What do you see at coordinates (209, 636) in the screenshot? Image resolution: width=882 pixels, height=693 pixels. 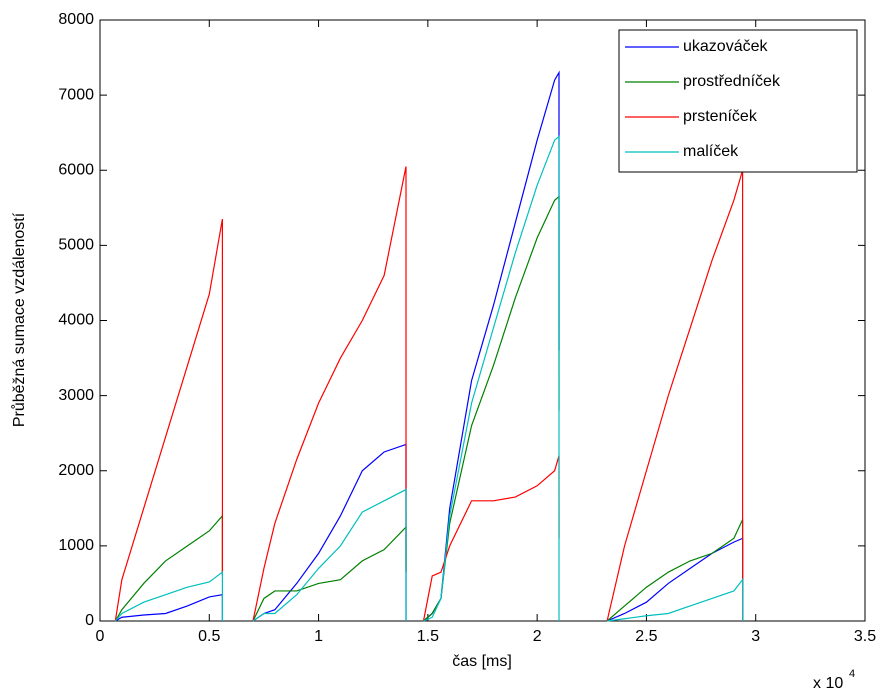 I see `x-tick-label: 0.5` at bounding box center [209, 636].